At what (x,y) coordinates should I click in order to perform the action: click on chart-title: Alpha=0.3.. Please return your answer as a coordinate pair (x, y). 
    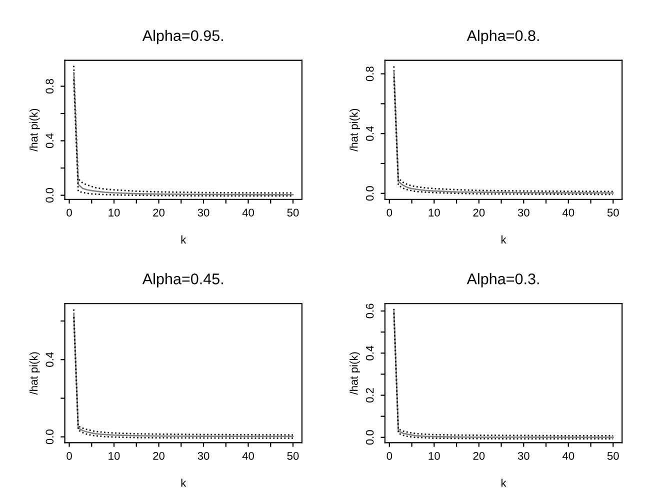
    Looking at the image, I should click on (502, 280).